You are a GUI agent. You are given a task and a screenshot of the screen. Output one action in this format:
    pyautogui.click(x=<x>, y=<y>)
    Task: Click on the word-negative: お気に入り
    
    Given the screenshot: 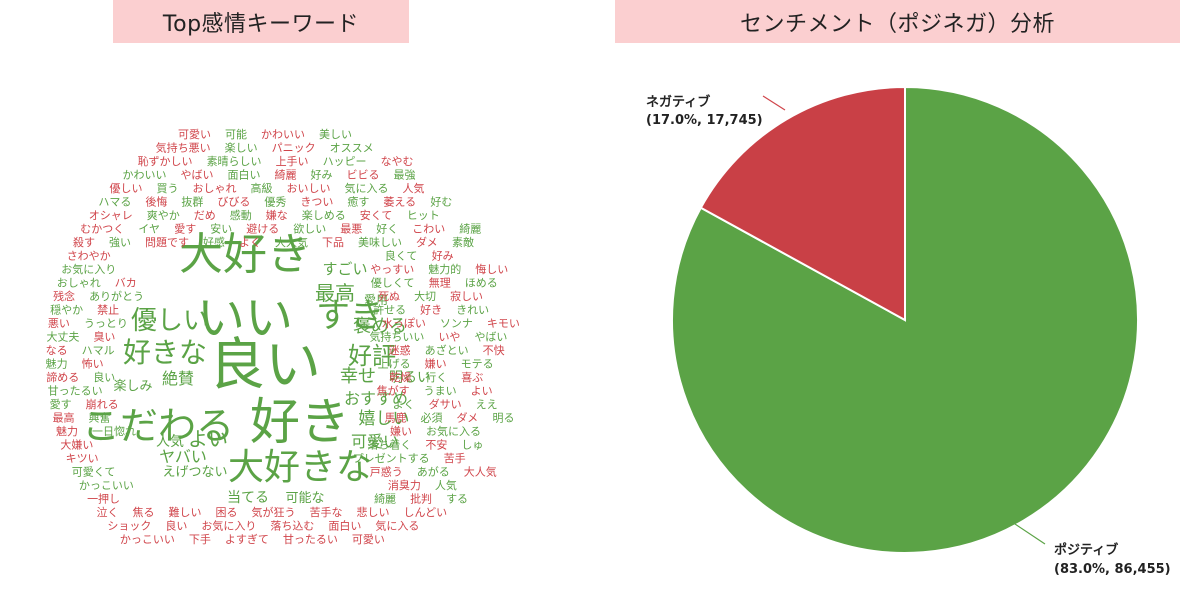 What is the action you would take?
    pyautogui.click(x=228, y=526)
    